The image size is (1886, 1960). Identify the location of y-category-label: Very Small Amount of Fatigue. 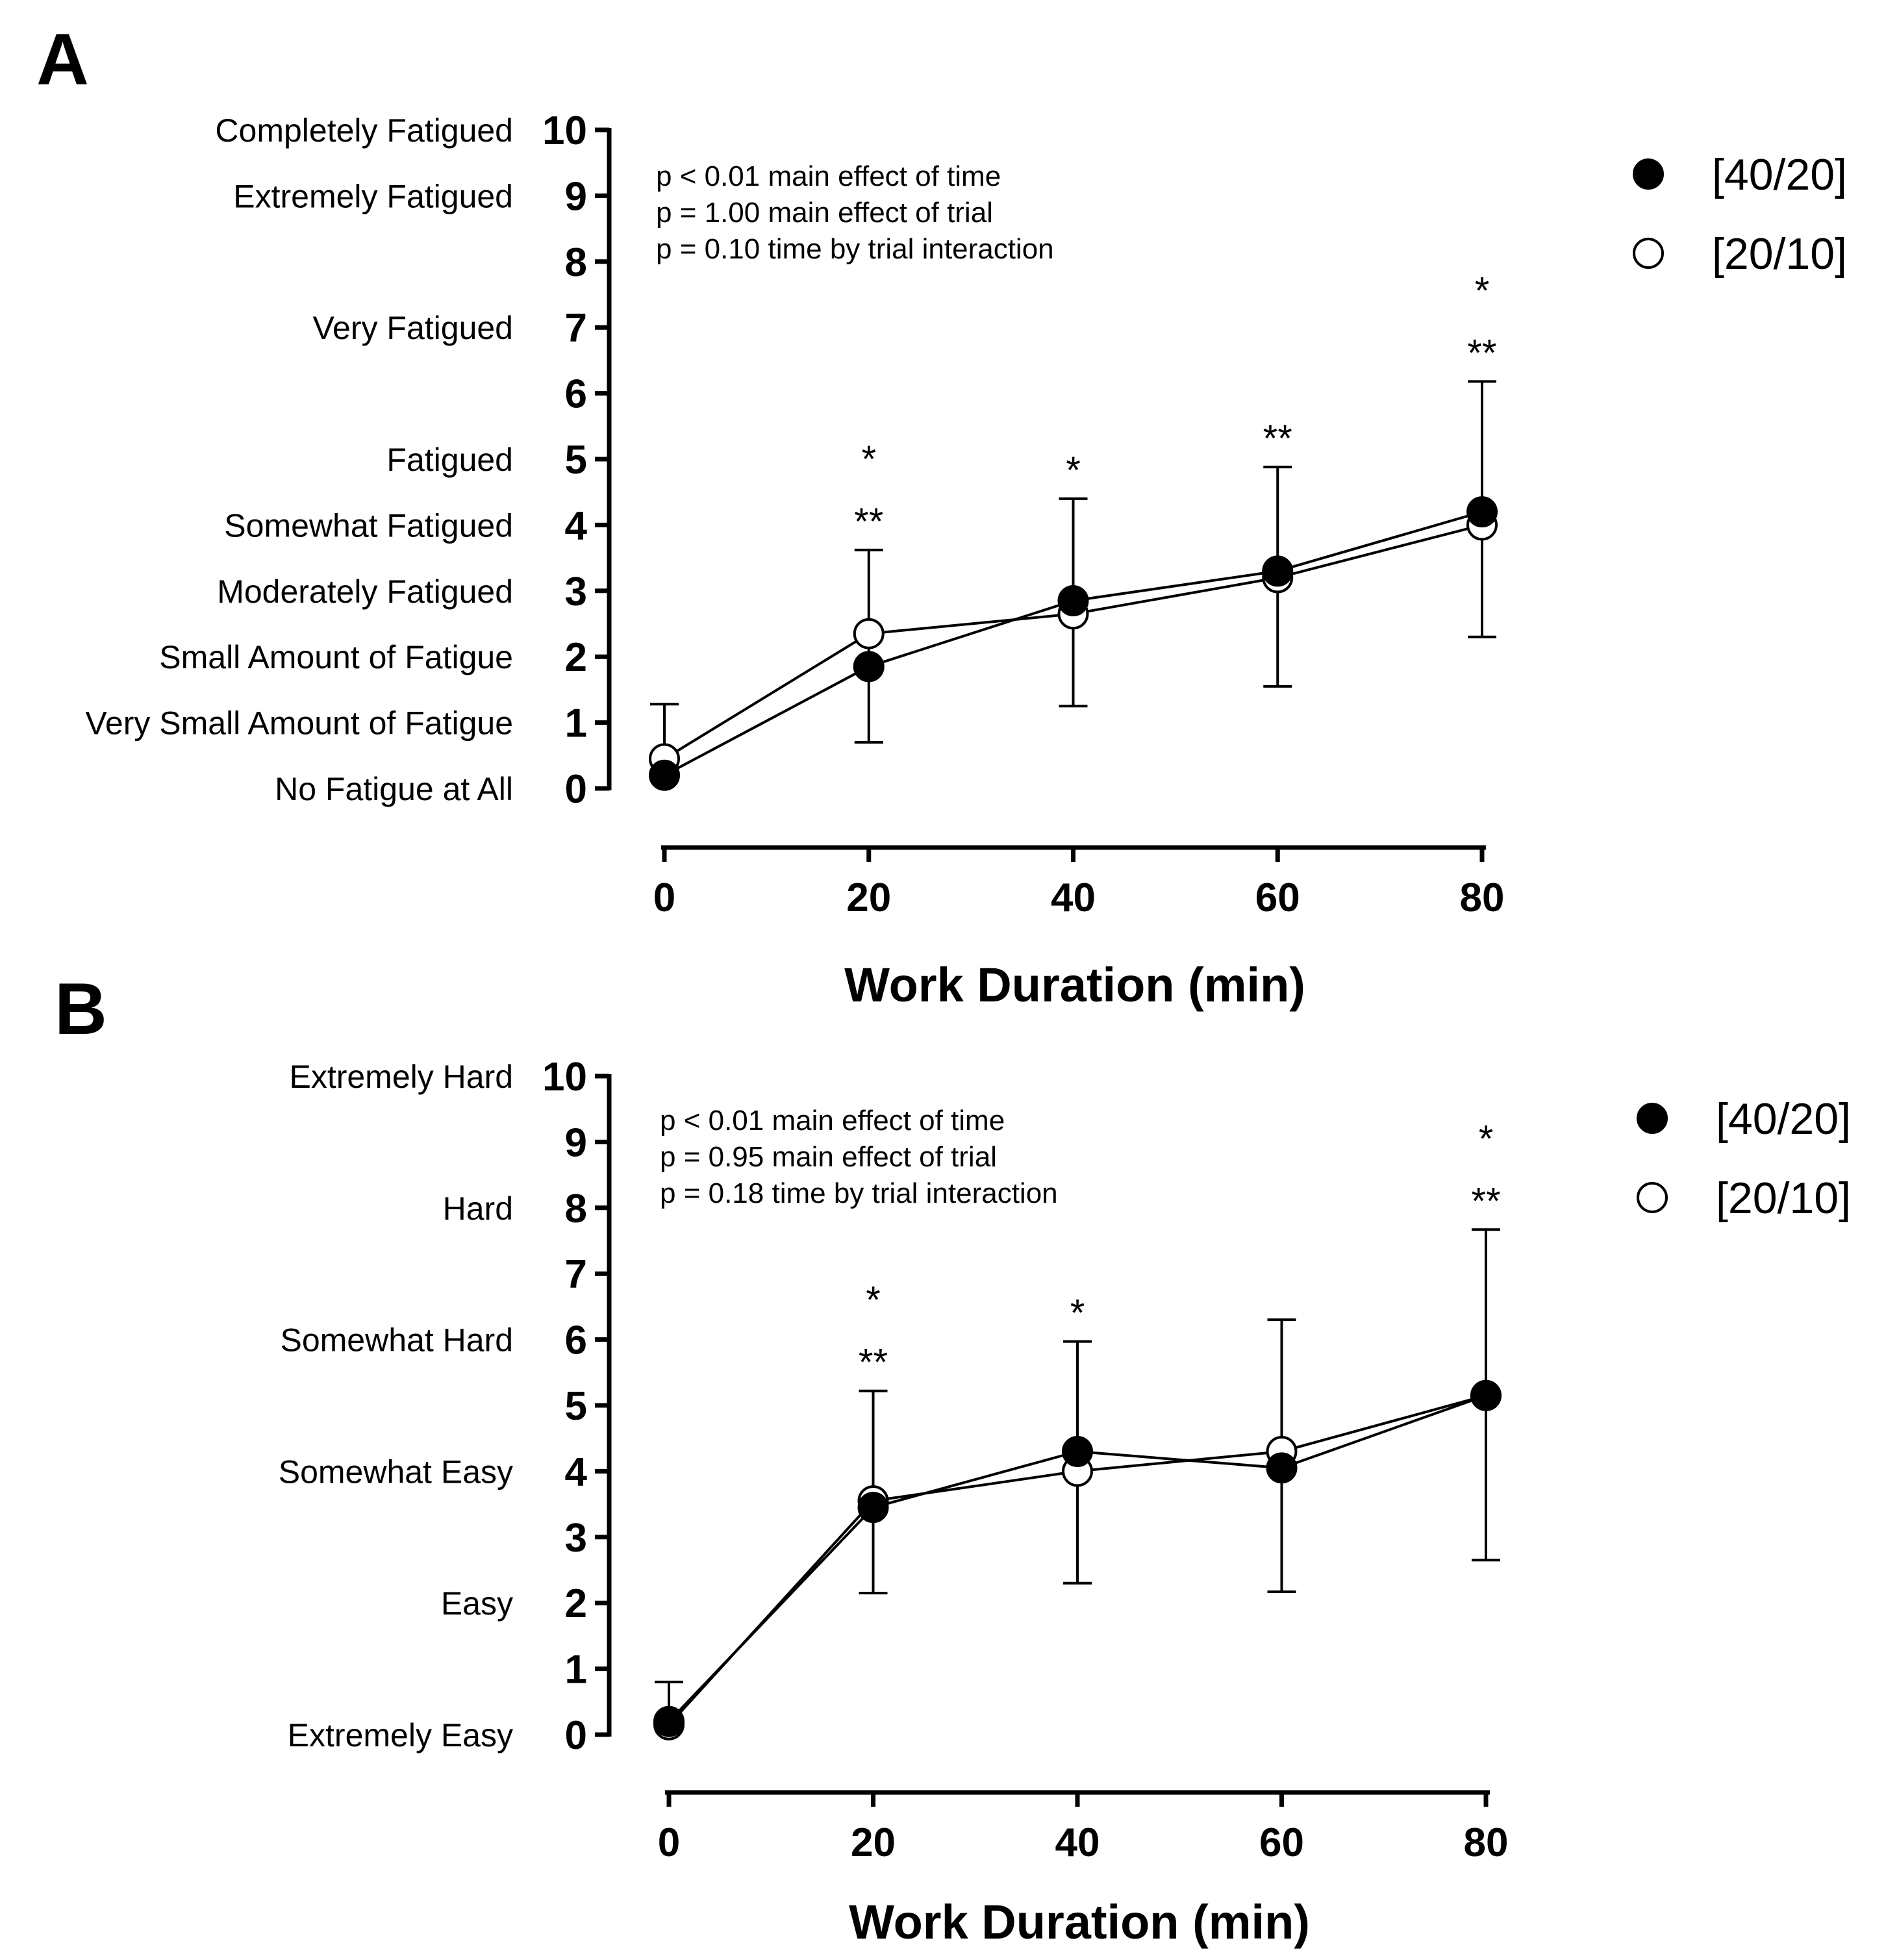
(299, 723).